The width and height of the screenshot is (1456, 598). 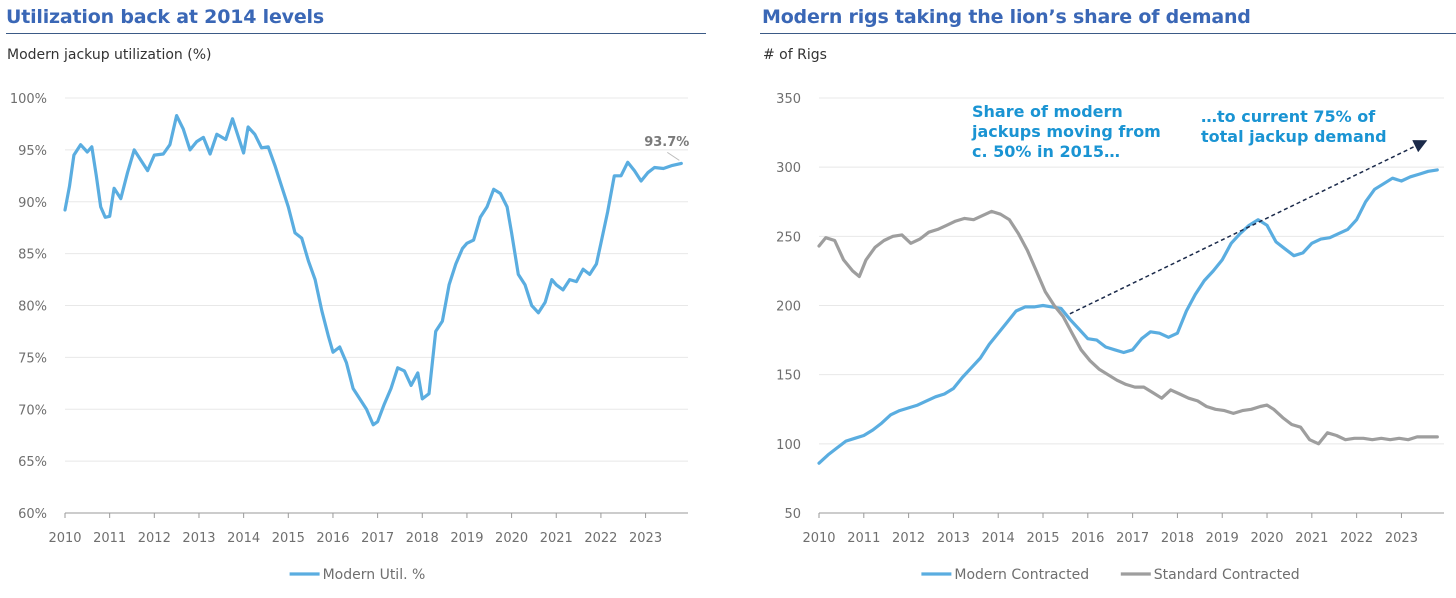 What do you see at coordinates (788, 376) in the screenshot?
I see `y-tick-label: 150` at bounding box center [788, 376].